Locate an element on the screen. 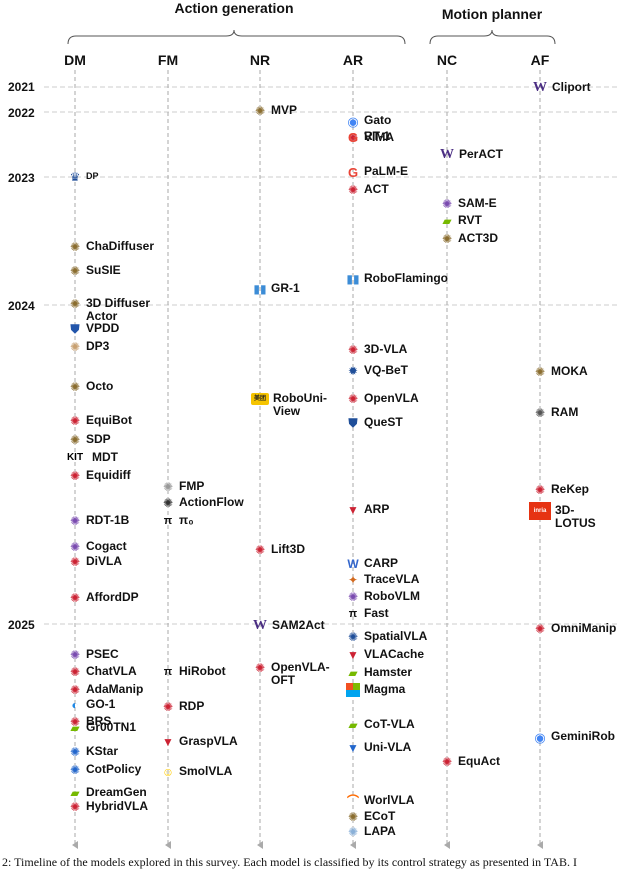  icon-glyph: π is located at coordinates (353, 613).